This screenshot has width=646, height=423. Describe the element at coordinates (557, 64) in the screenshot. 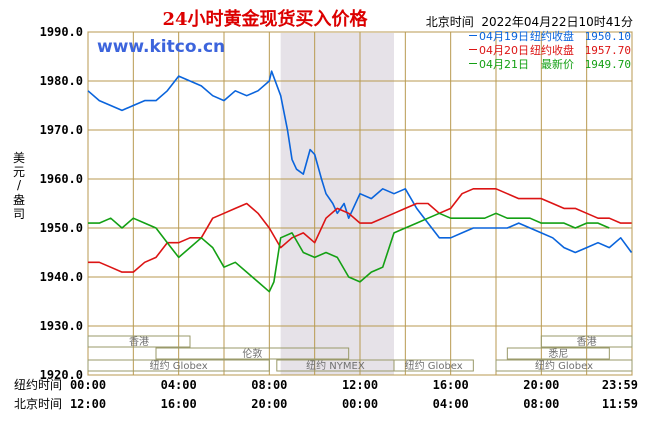

I see `legend-label: 最新价` at that location.